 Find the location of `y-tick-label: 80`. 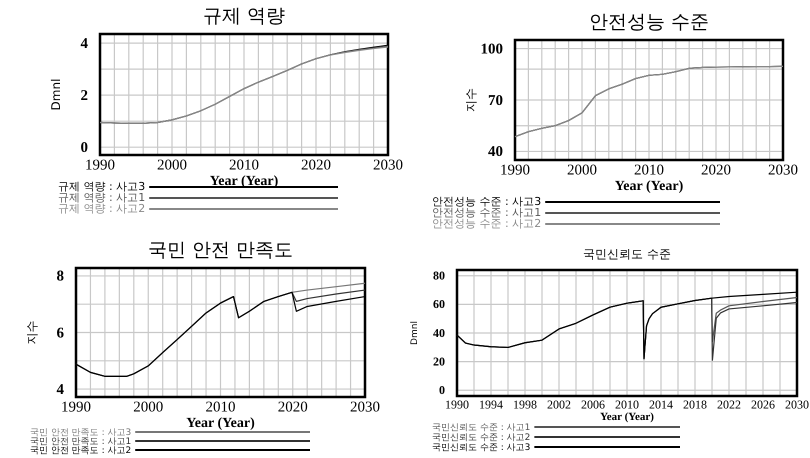

y-tick-label: 80 is located at coordinates (439, 275).